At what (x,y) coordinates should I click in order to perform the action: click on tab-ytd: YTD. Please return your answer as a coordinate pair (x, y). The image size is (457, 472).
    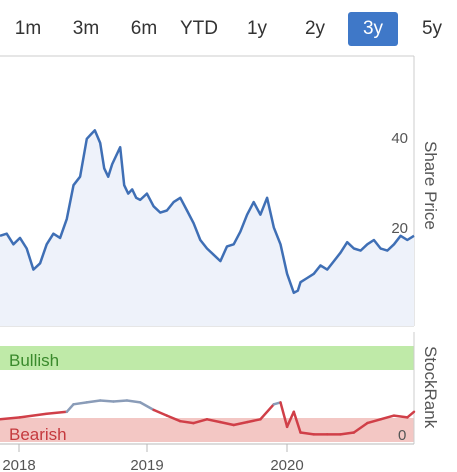
    Looking at the image, I should click on (199, 28).